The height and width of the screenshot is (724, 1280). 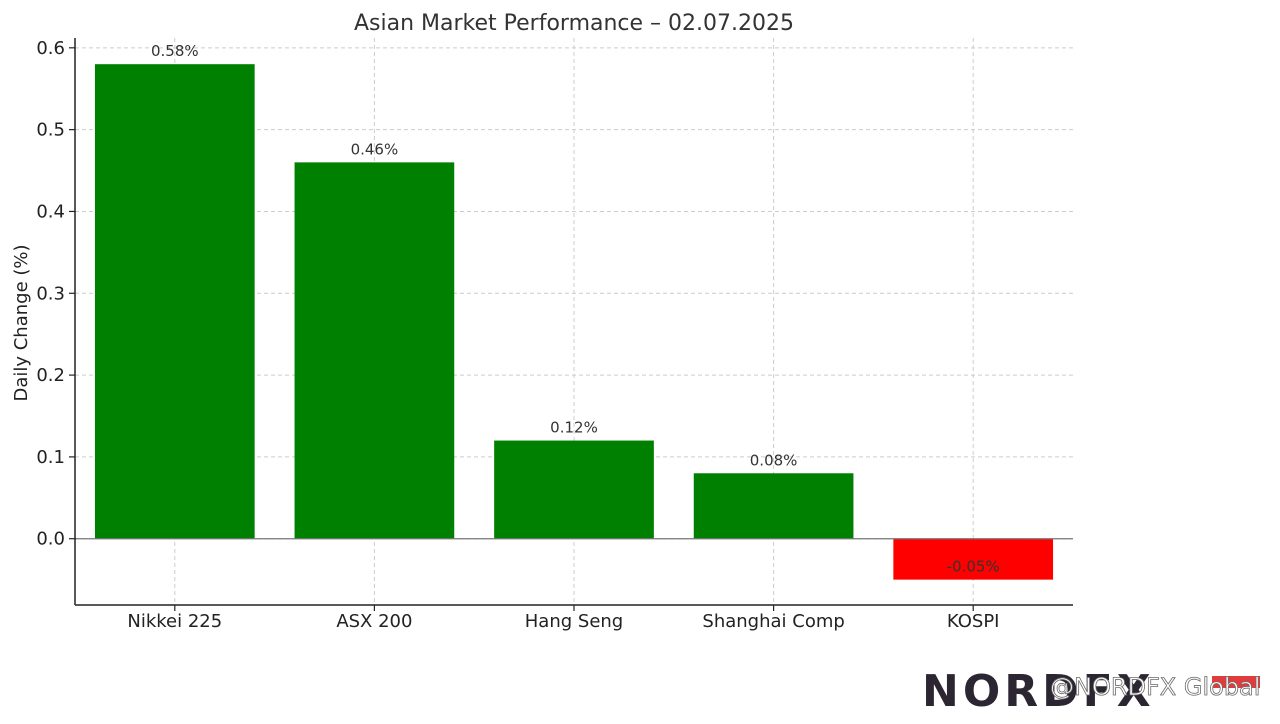 What do you see at coordinates (973, 567) in the screenshot?
I see `bar-value-label: -0.05%` at bounding box center [973, 567].